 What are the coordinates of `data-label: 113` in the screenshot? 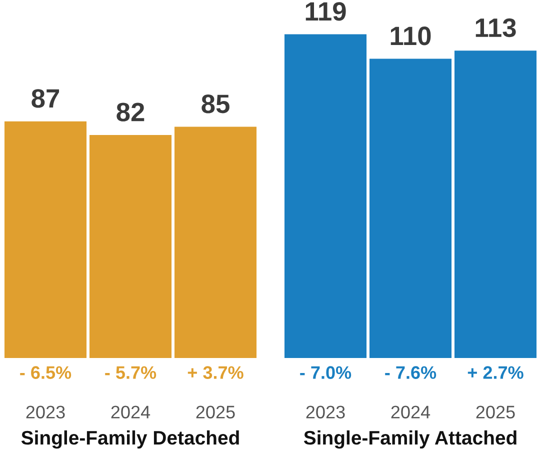 It's located at (496, 28).